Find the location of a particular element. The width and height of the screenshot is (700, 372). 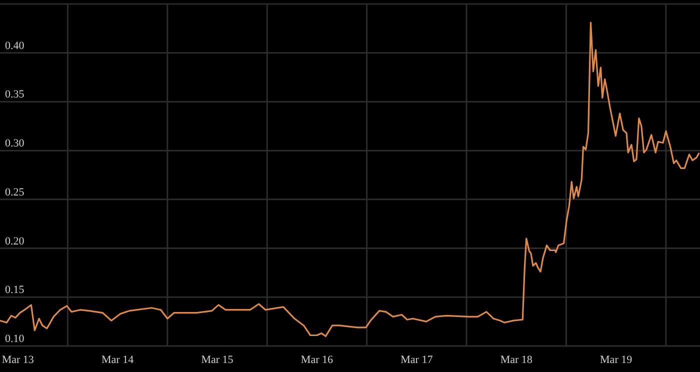

x-tick-label: Mar 14 is located at coordinates (118, 360).